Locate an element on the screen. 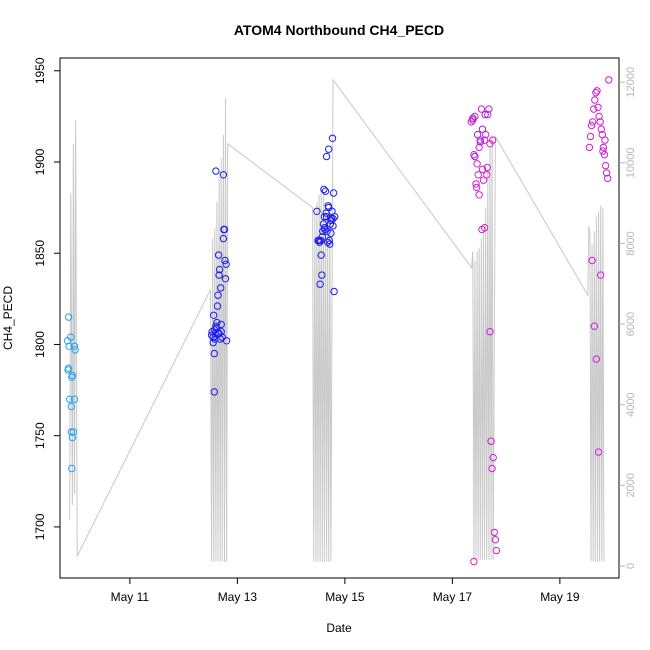  y2-tick-label: 8000 is located at coordinates (631, 243).